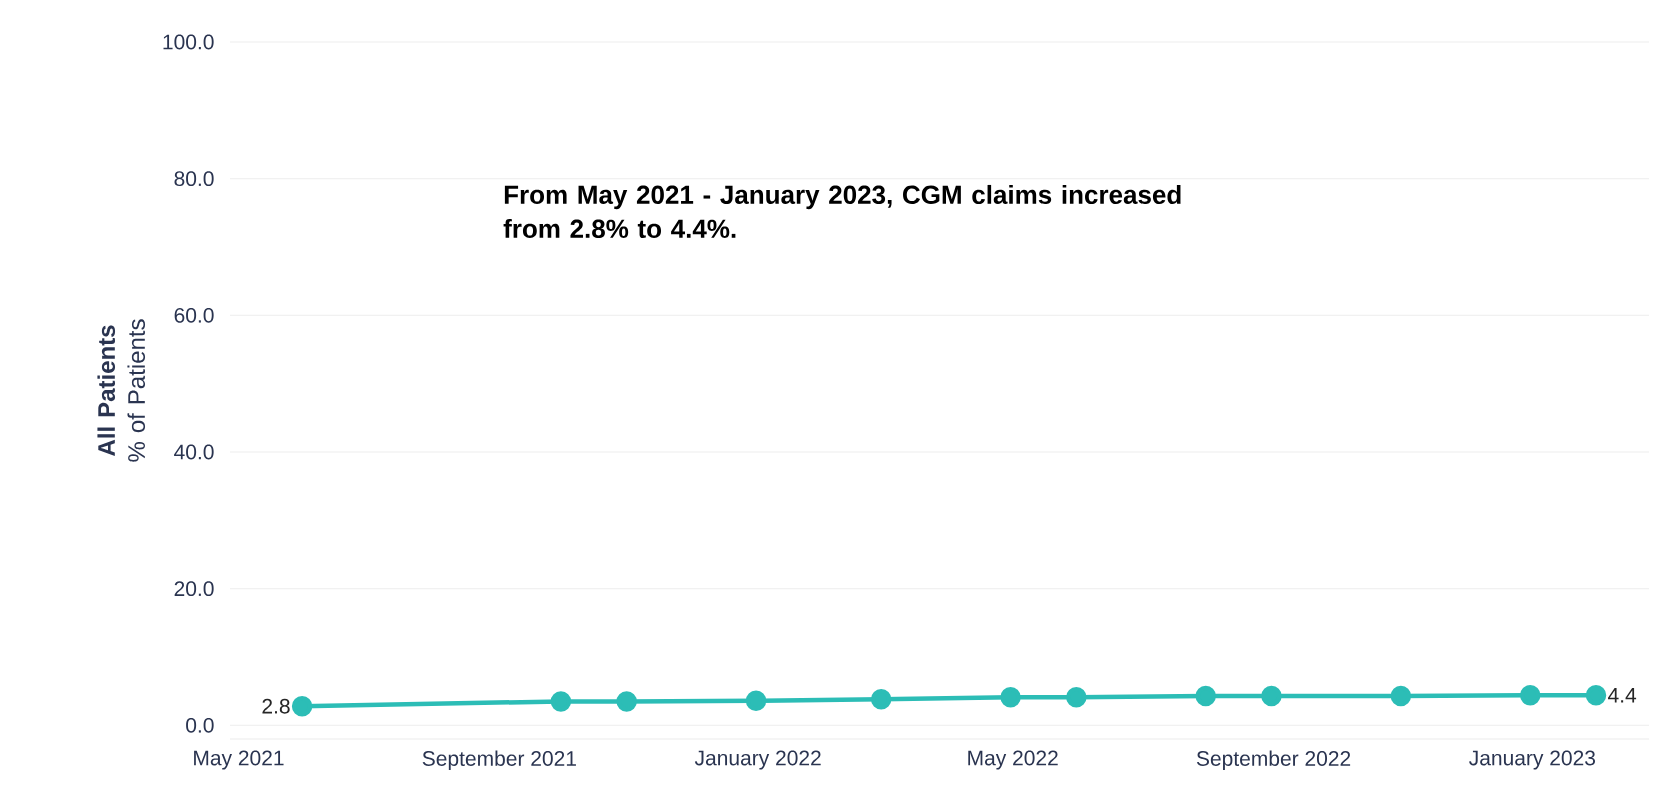  What do you see at coordinates (1013, 760) in the screenshot?
I see `x-tick-label: May 2022` at bounding box center [1013, 760].